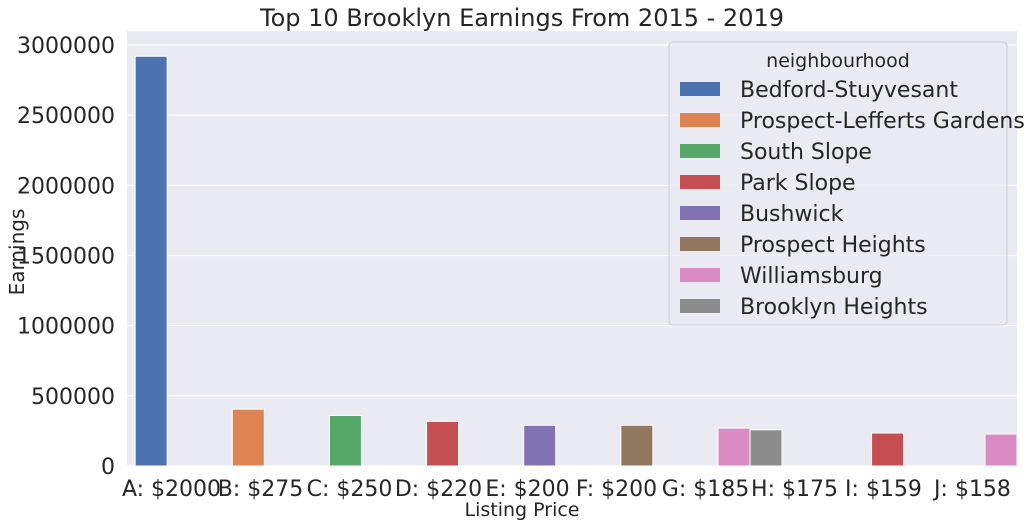  I want to click on legend-label: Bedford-Stuyvesant, so click(849, 90).